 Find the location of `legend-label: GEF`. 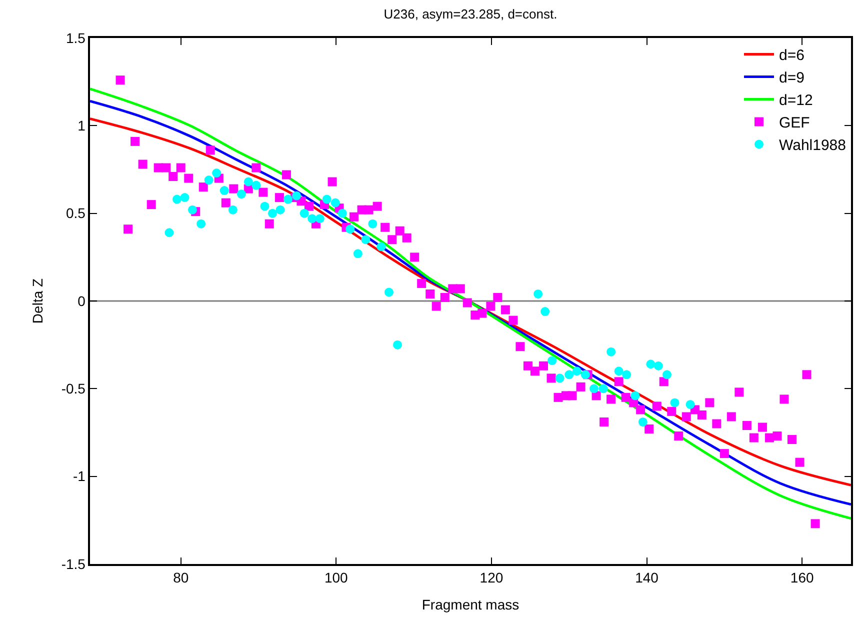

legend-label: GEF is located at coordinates (794, 123).